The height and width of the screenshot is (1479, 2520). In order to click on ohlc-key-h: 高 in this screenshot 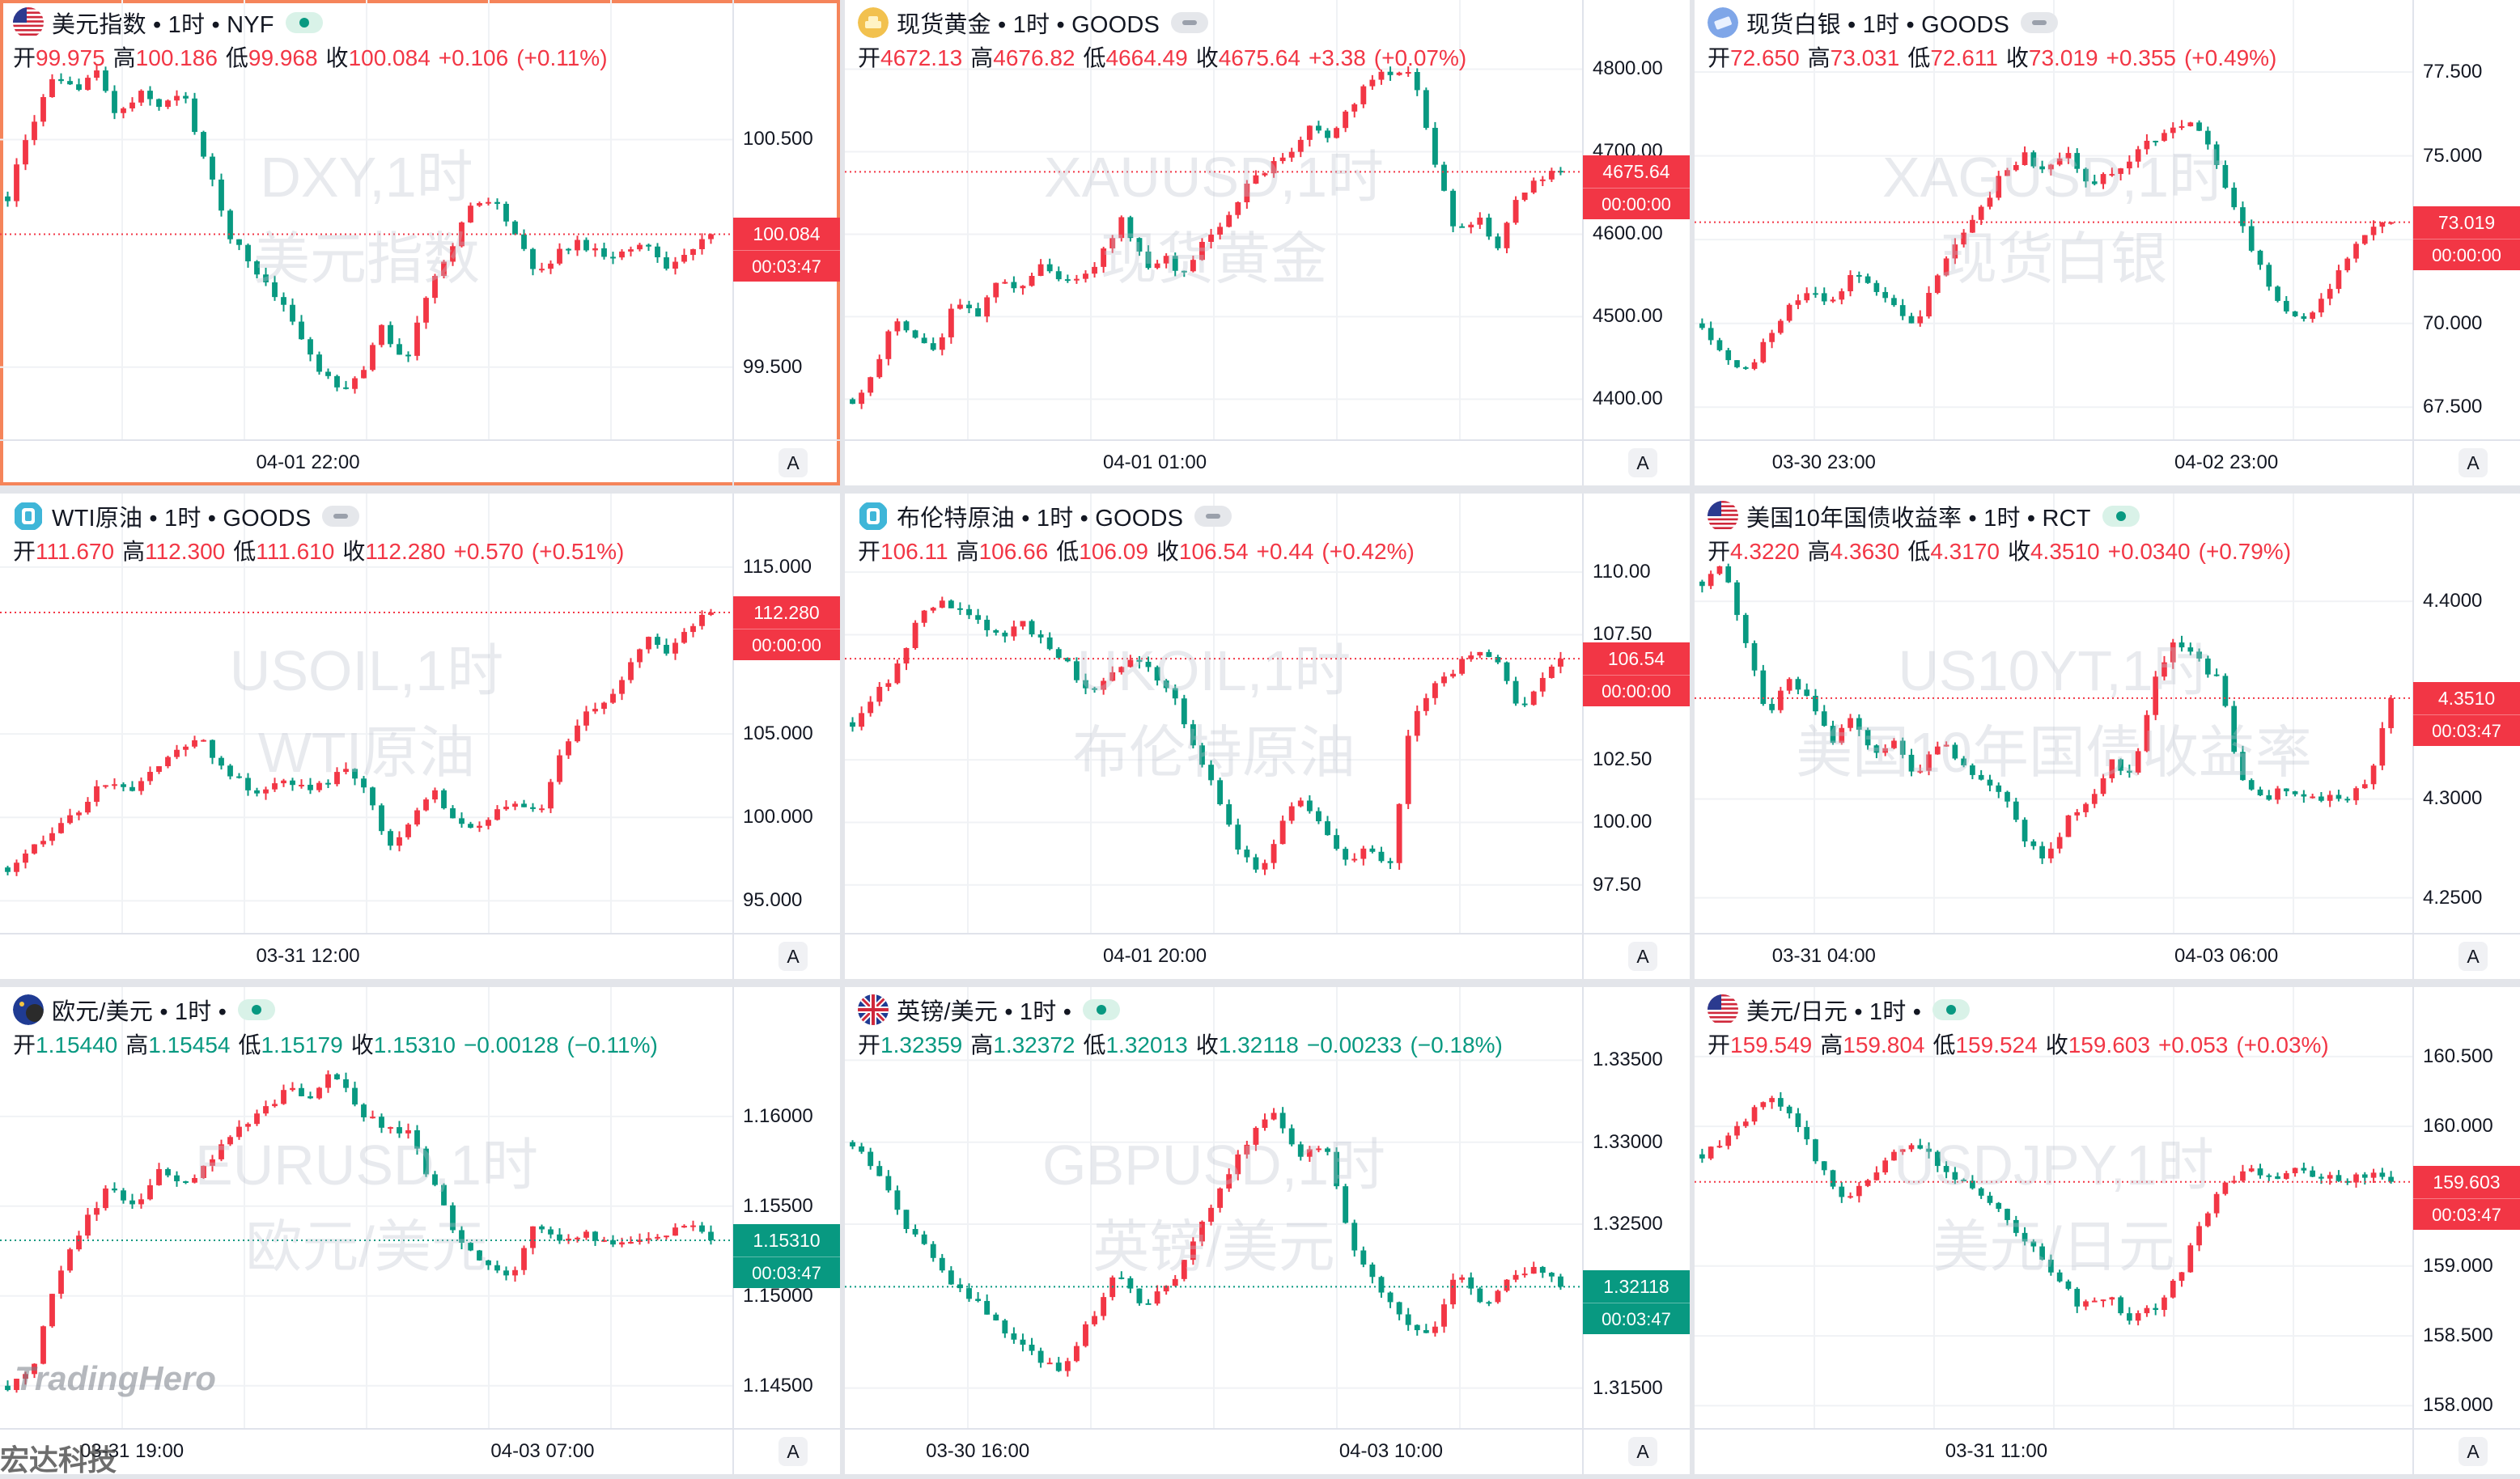, I will do `click(1832, 1044)`.